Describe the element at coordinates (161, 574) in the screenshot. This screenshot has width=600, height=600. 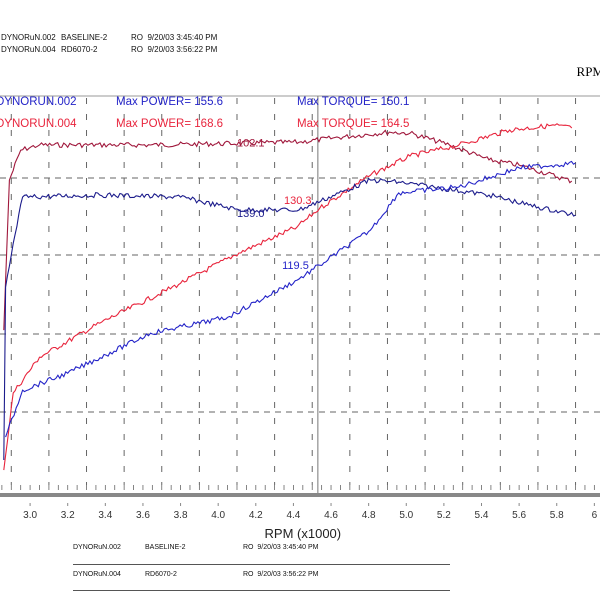
I see `footer-name: RD6070-2` at that location.